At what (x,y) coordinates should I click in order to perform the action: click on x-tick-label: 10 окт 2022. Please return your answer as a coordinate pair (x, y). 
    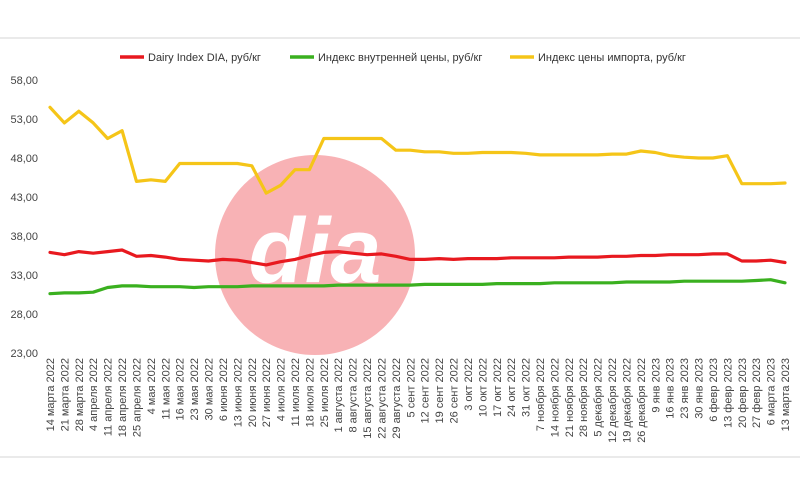
    Looking at the image, I should click on (483, 387).